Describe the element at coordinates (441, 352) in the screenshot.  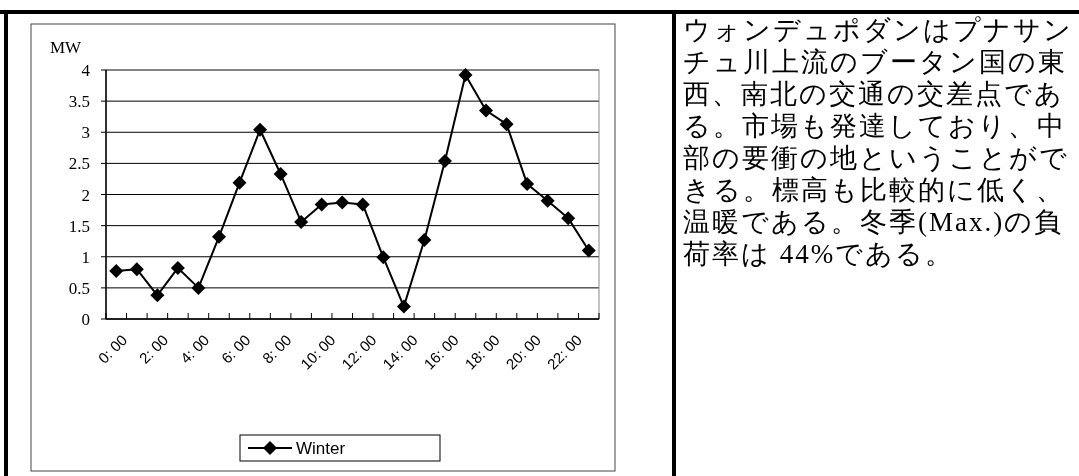
I see `x-tick-label: 16: 00` at that location.